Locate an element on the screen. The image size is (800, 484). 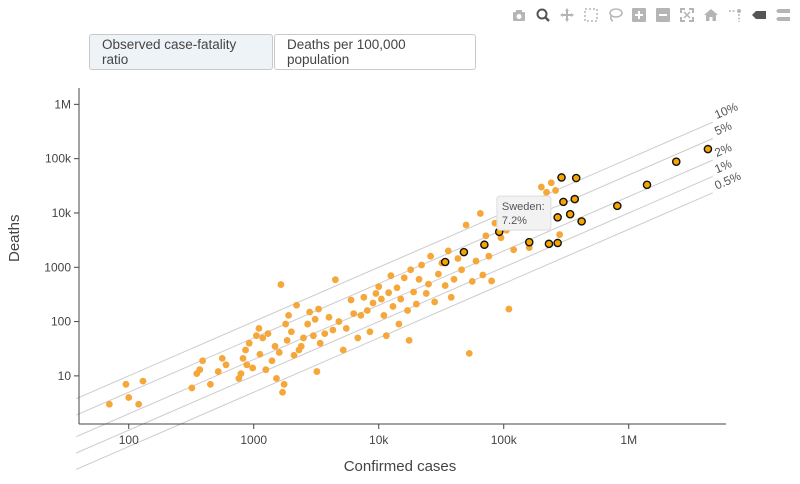
autoscale-icon is located at coordinates (687, 15).